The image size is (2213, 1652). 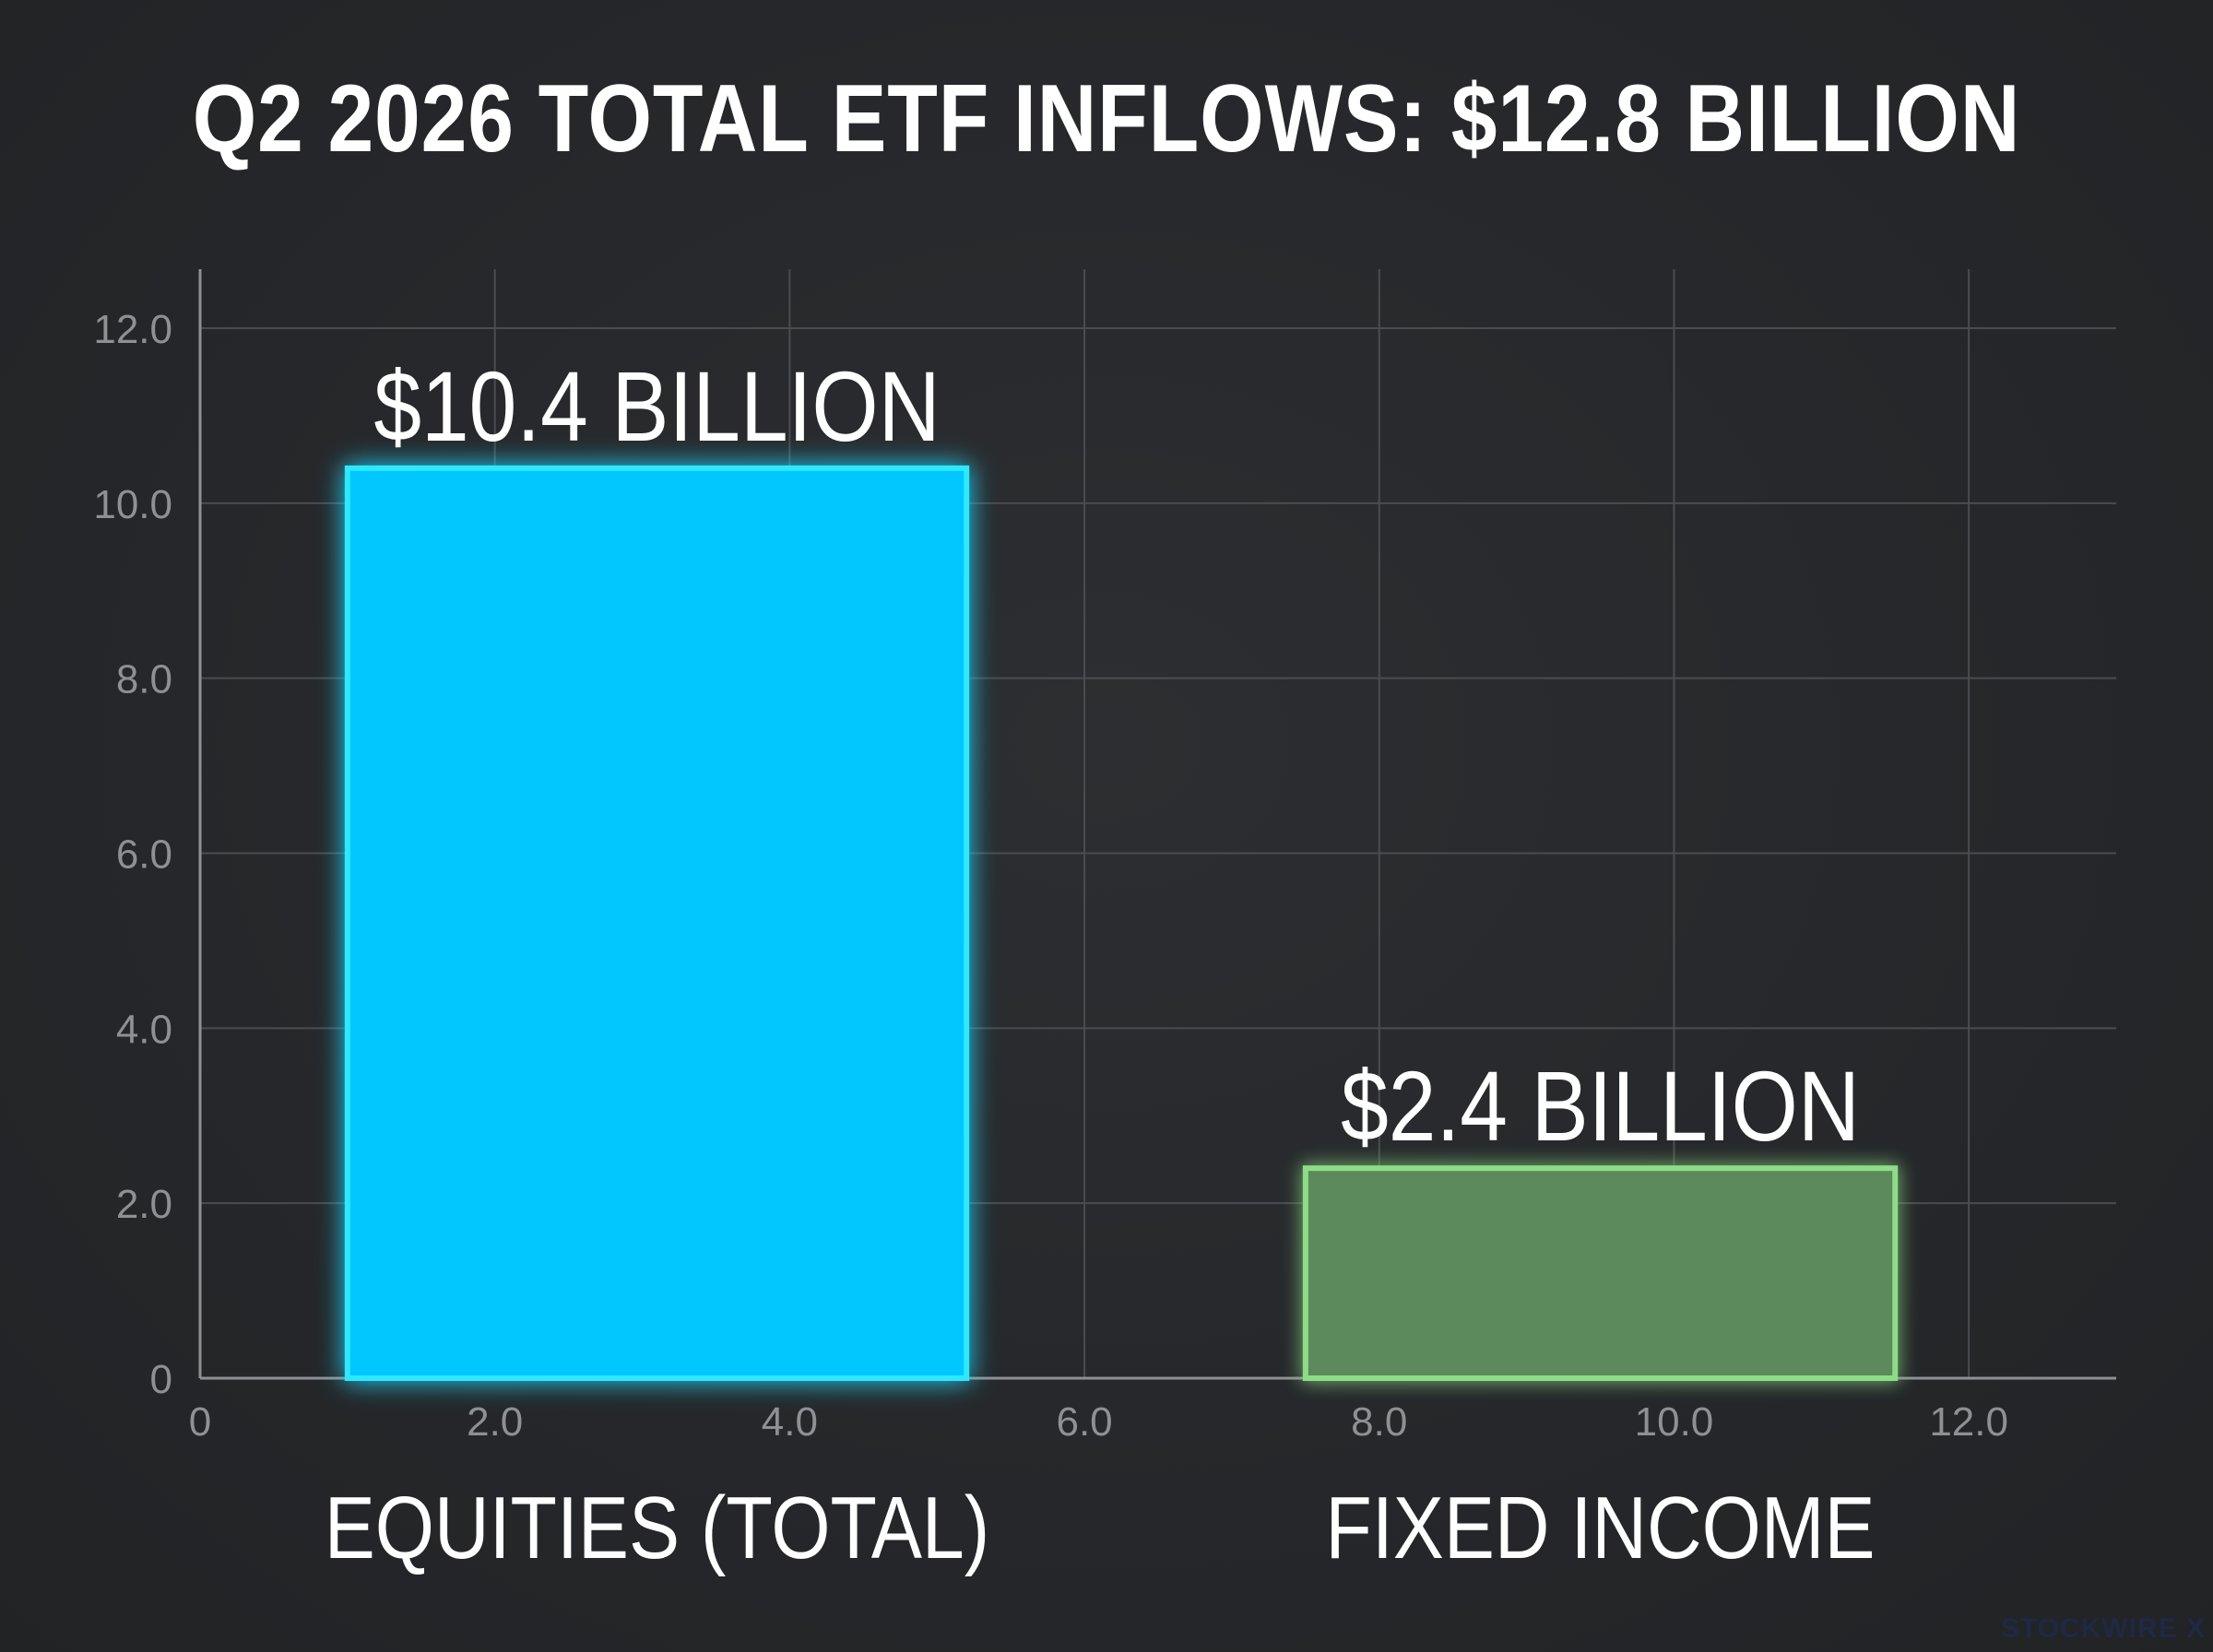 I want to click on x-tick-label: 12.0, so click(x=1968, y=1422).